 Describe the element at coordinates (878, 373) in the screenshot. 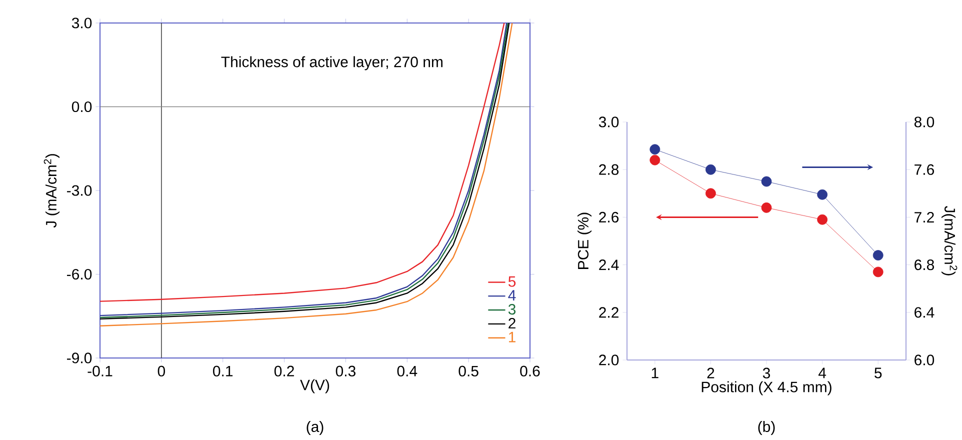

I see `x-tick-label: 5` at that location.